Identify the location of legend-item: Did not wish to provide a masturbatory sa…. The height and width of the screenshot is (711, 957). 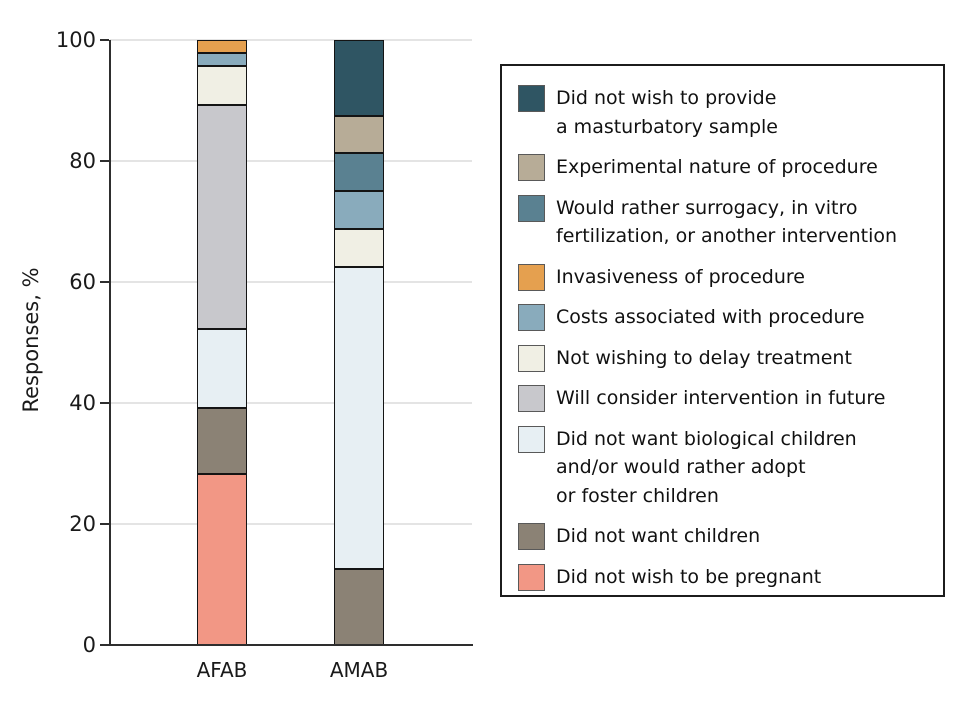
(726, 112).